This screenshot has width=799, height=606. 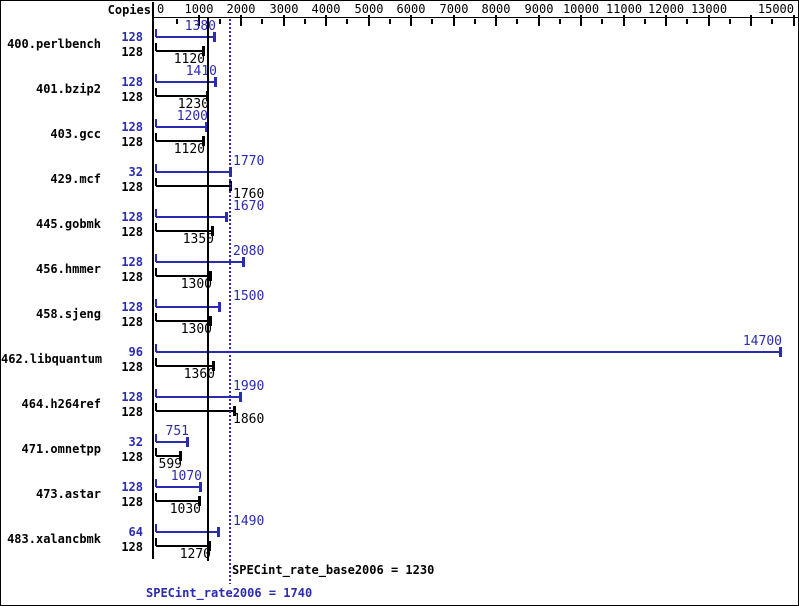 I want to click on base-value-label: 1860, so click(x=249, y=419).